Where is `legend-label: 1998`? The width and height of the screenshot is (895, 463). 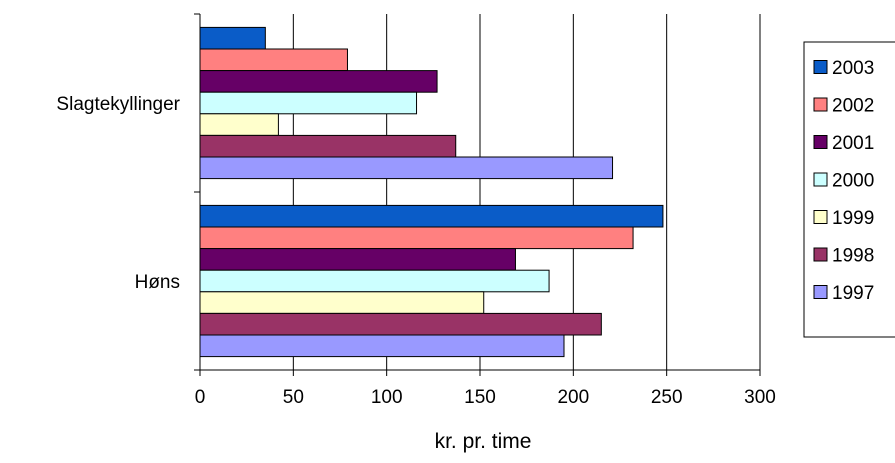
legend-label: 1998 is located at coordinates (853, 256).